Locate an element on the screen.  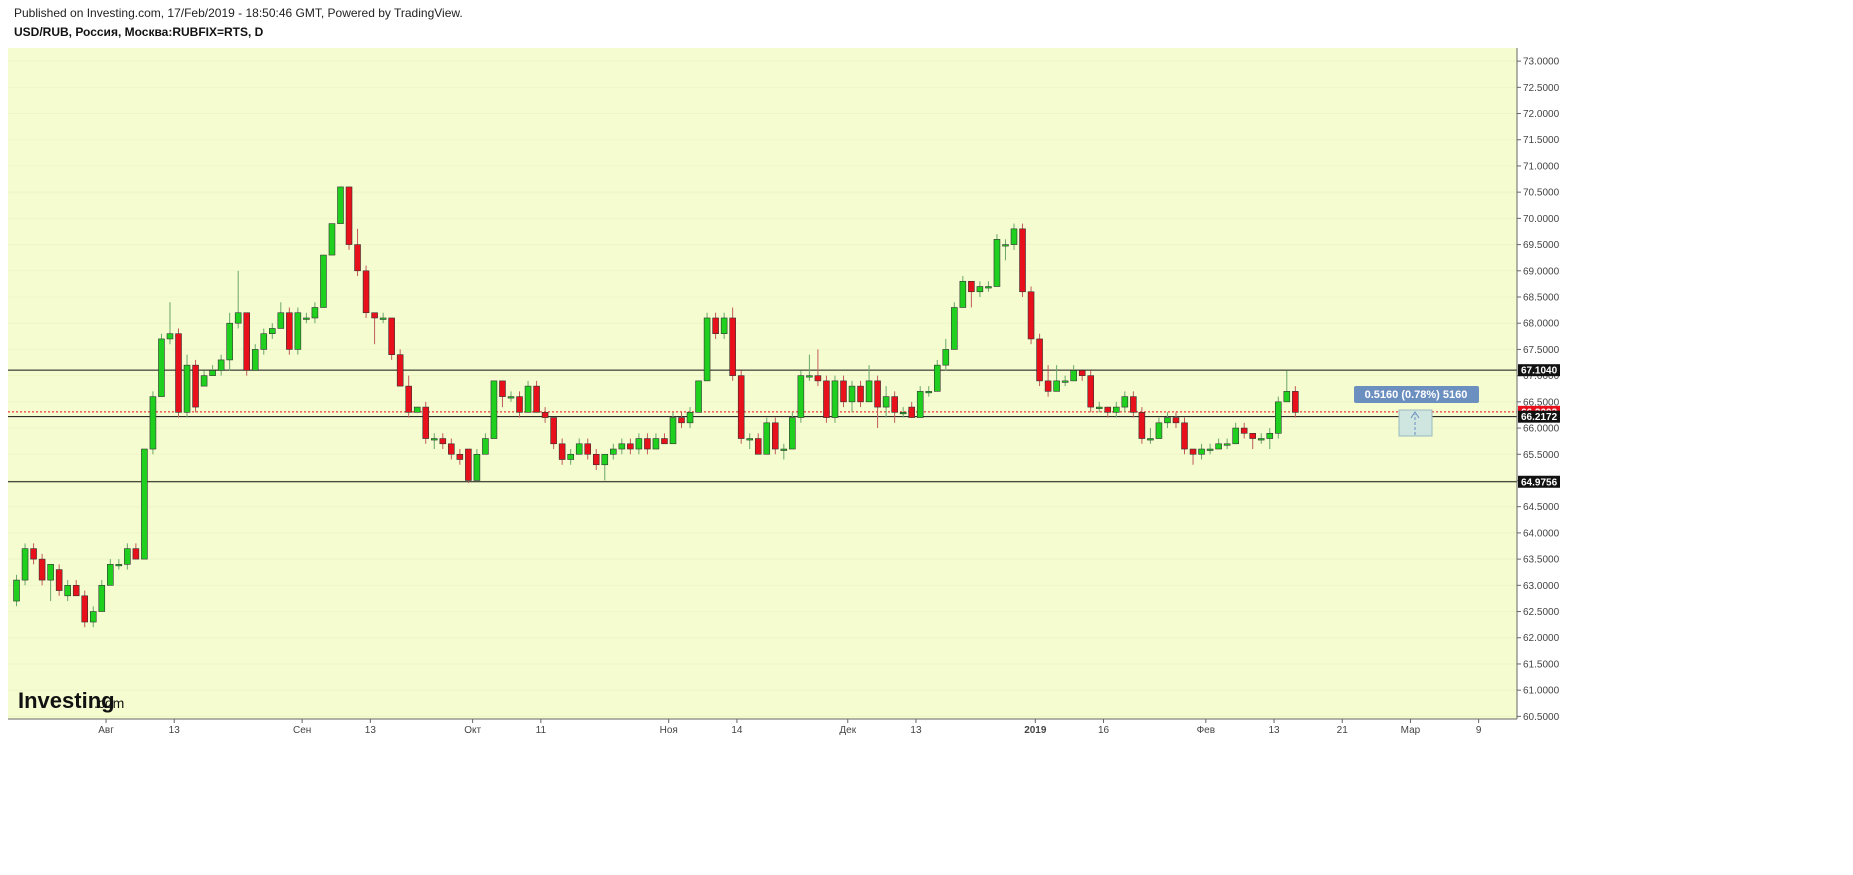
price-tag-label: 66.2172 is located at coordinates (1539, 417).